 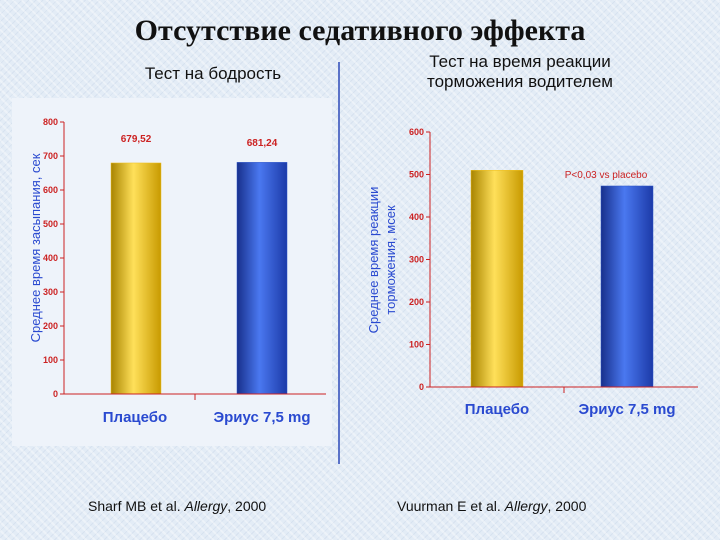 What do you see at coordinates (136, 139) in the screenshot?
I see `left-data-label-placebo: 679,52` at bounding box center [136, 139].